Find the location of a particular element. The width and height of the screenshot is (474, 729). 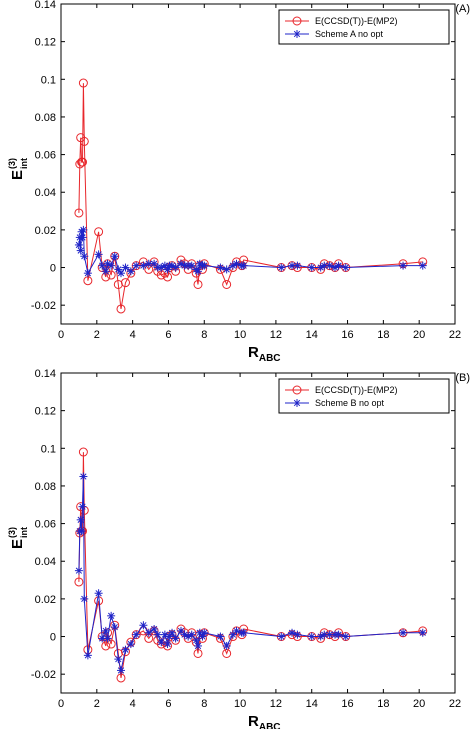

y-tick-label: 0.08 is located at coordinates (45, 118).